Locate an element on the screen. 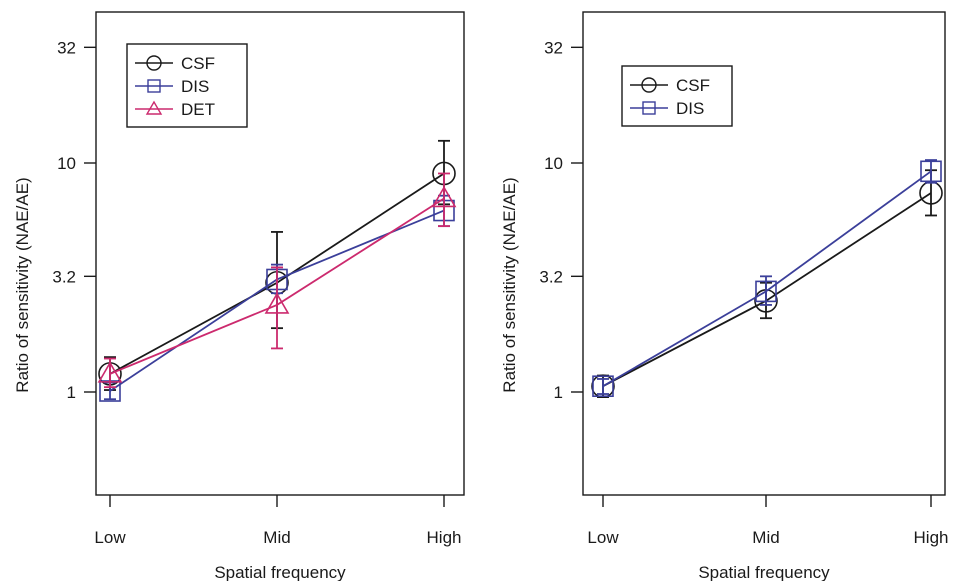 This screenshot has height=581, width=955. legend-label: DET is located at coordinates (198, 109).